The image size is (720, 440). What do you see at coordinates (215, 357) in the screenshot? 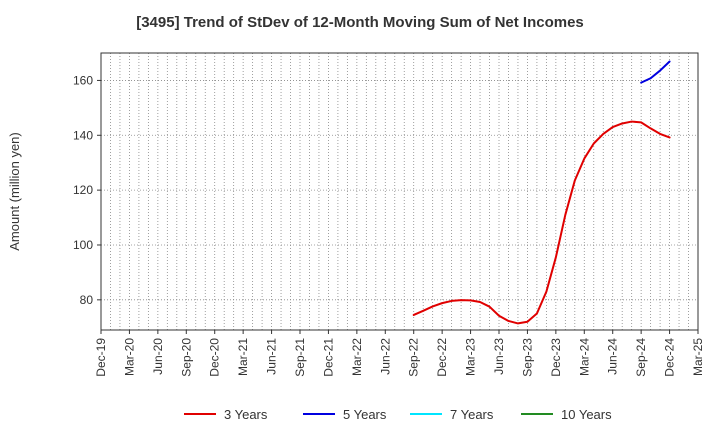
I see `x-tick-label: Dec-20` at bounding box center [215, 357].